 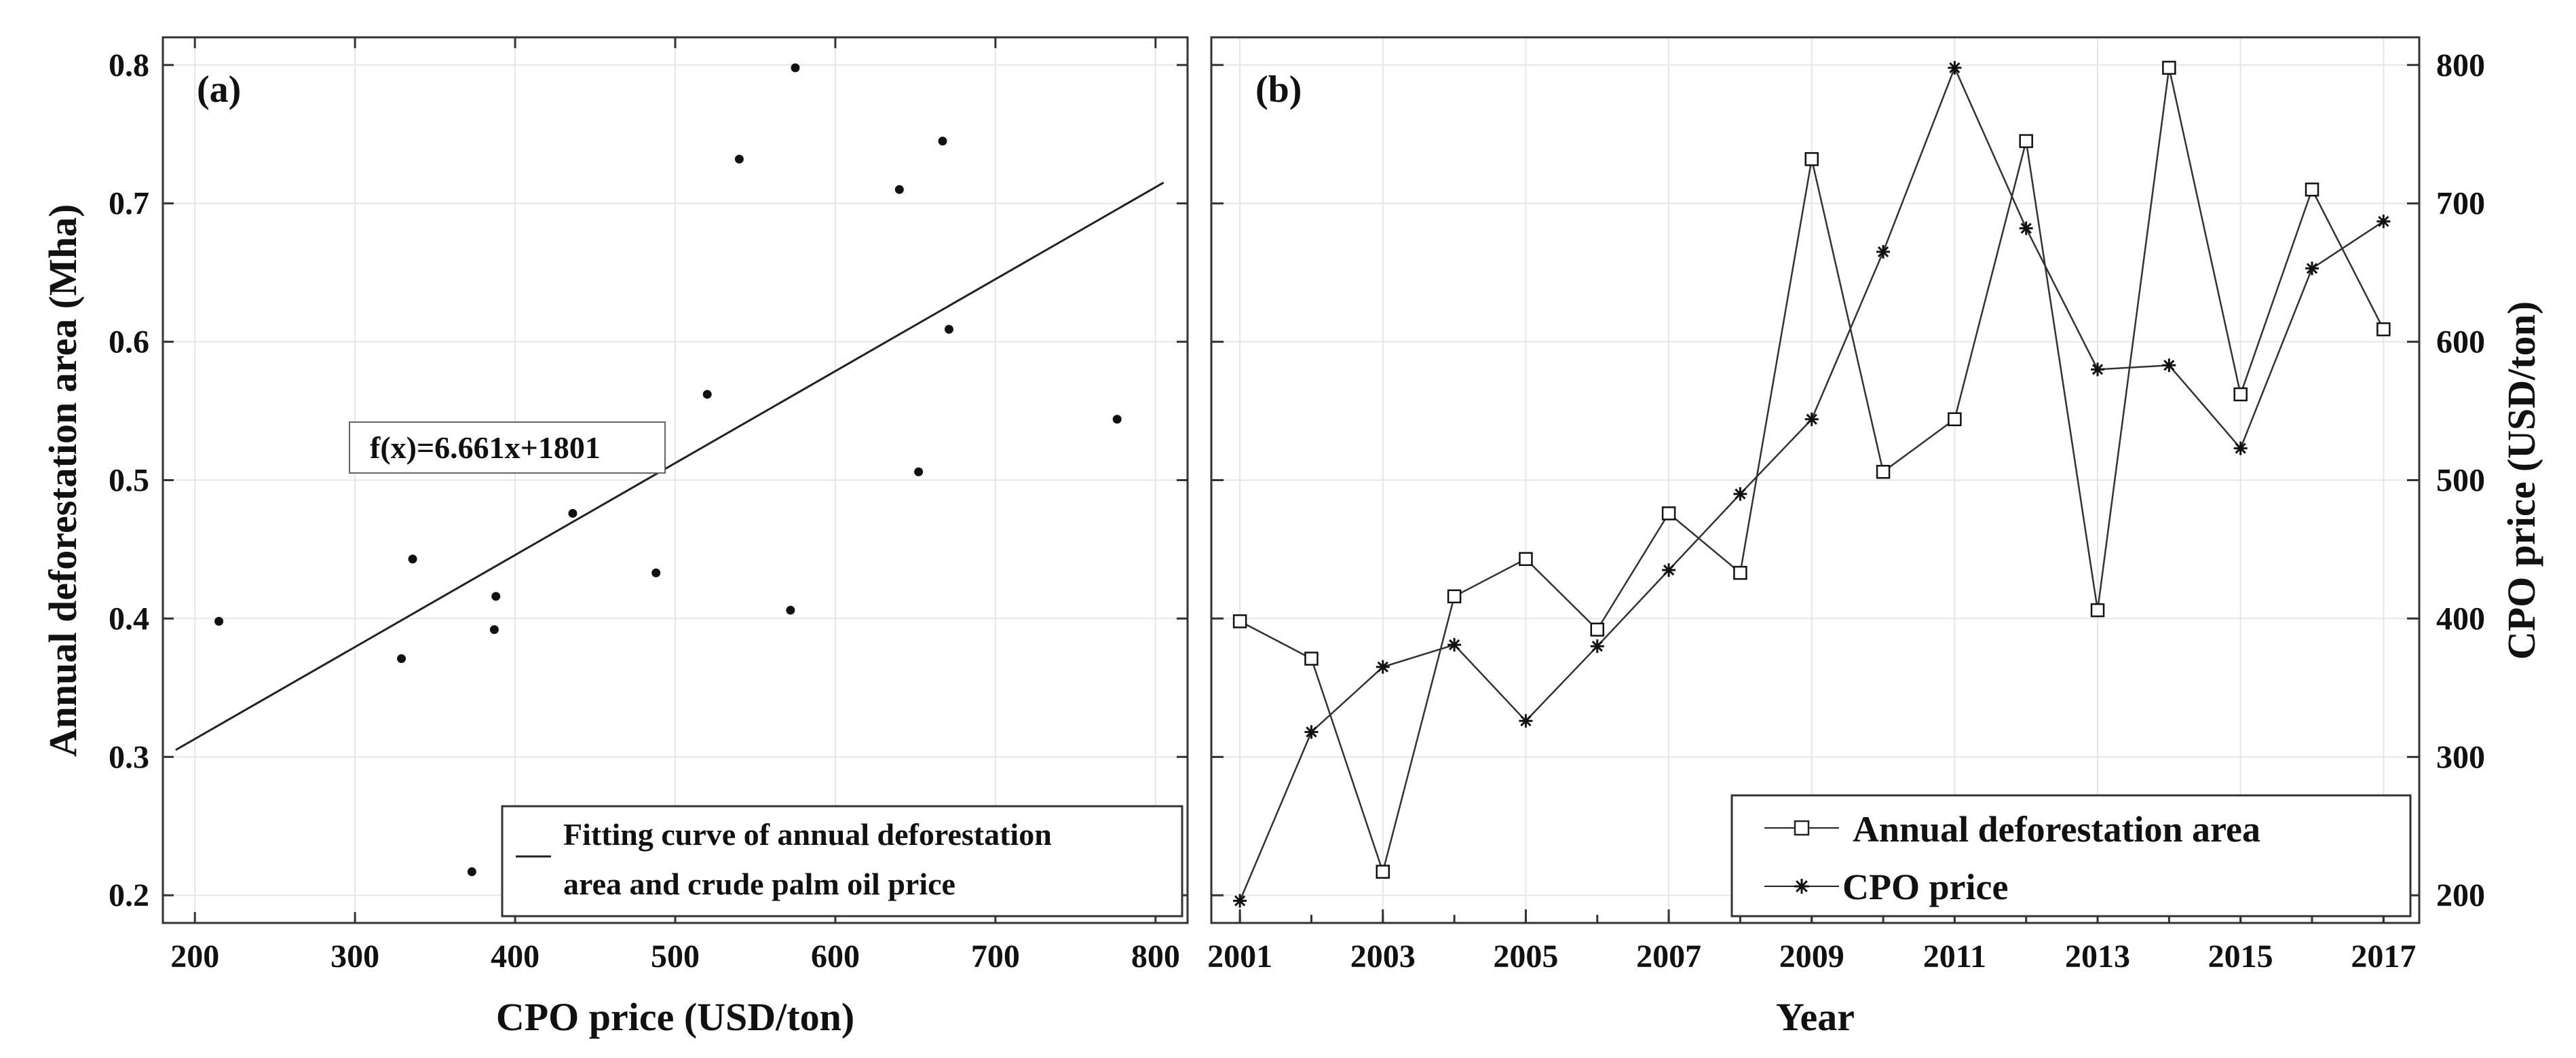 What do you see at coordinates (219, 90) in the screenshot?
I see `panel-a-label: (a)` at bounding box center [219, 90].